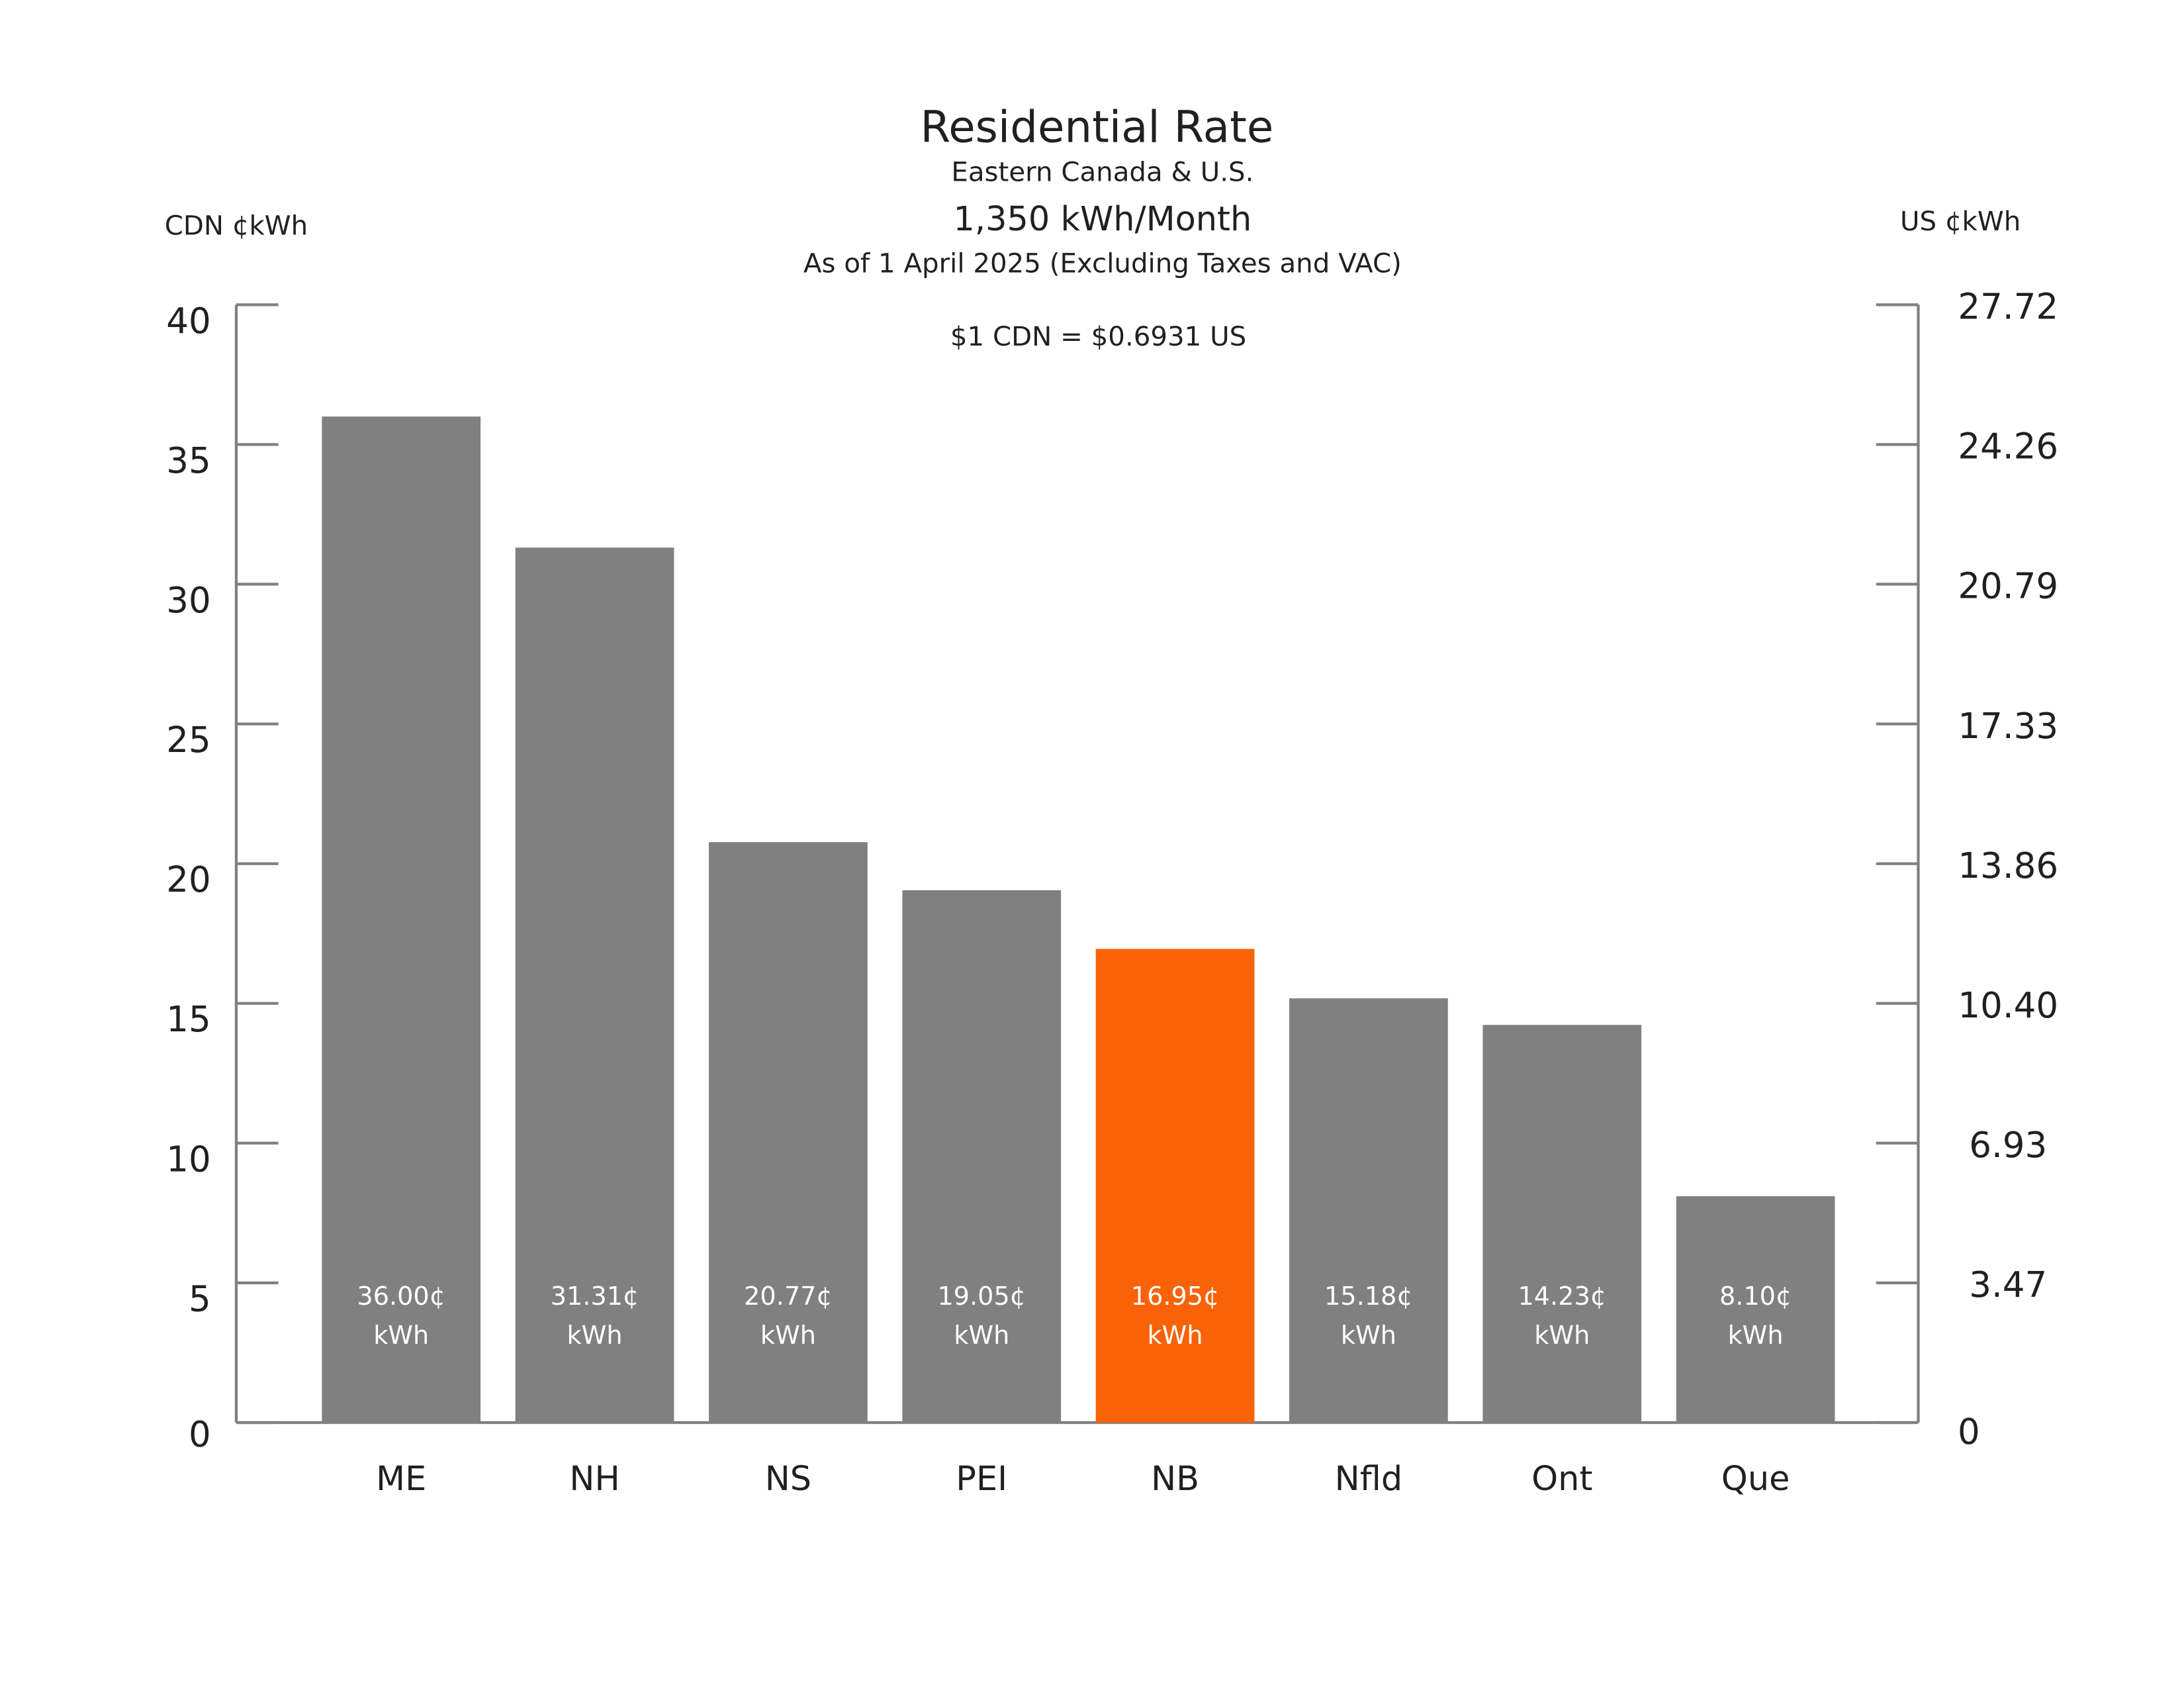  Describe the element at coordinates (2008, 1284) in the screenshot. I see `y-tick-label-right: 3.47` at that location.